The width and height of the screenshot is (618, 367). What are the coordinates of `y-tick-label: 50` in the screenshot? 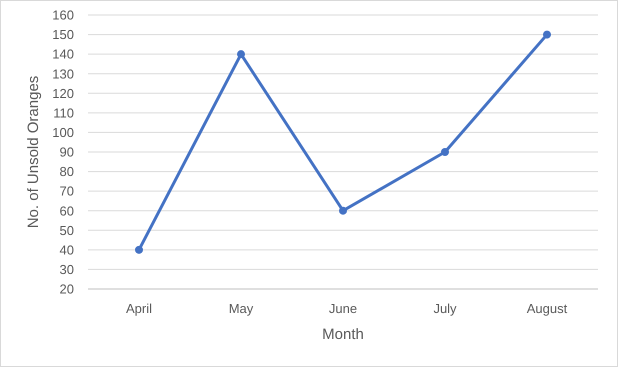 It's located at (67, 230).